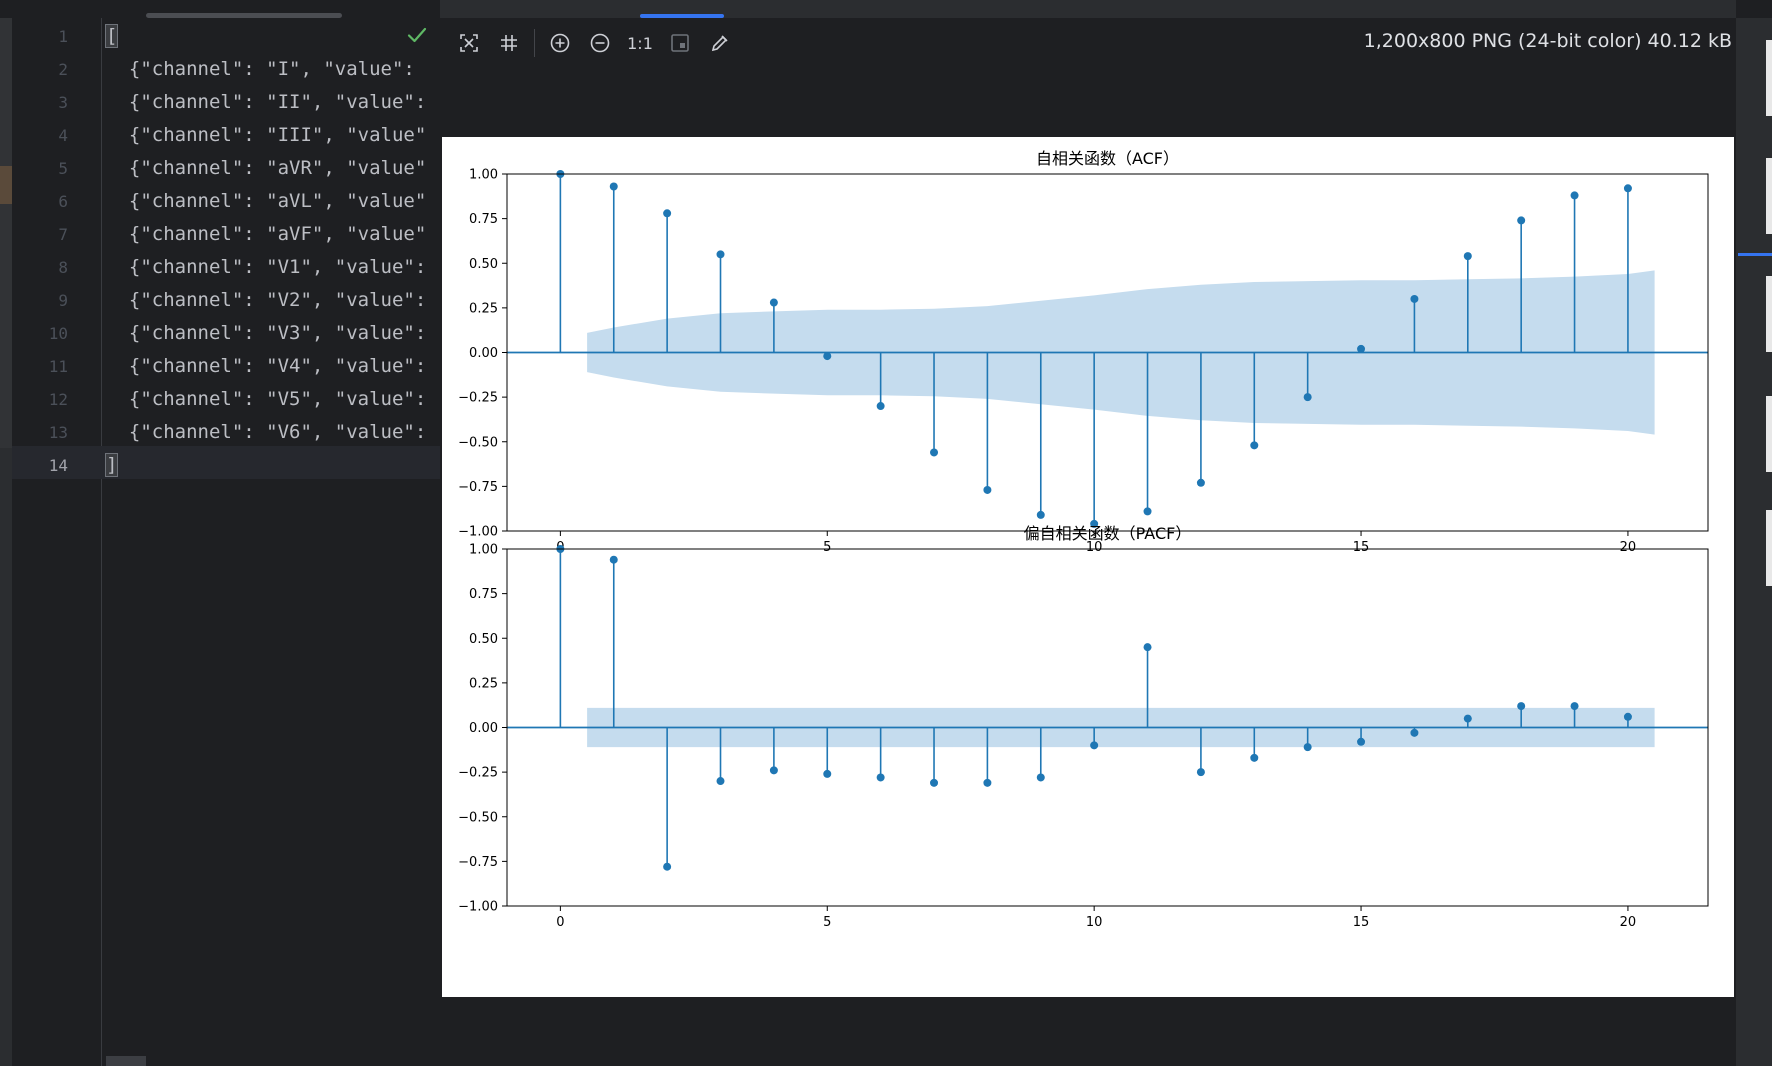  I want to click on code-line: {"channel": "III", "value", so click(266, 135).